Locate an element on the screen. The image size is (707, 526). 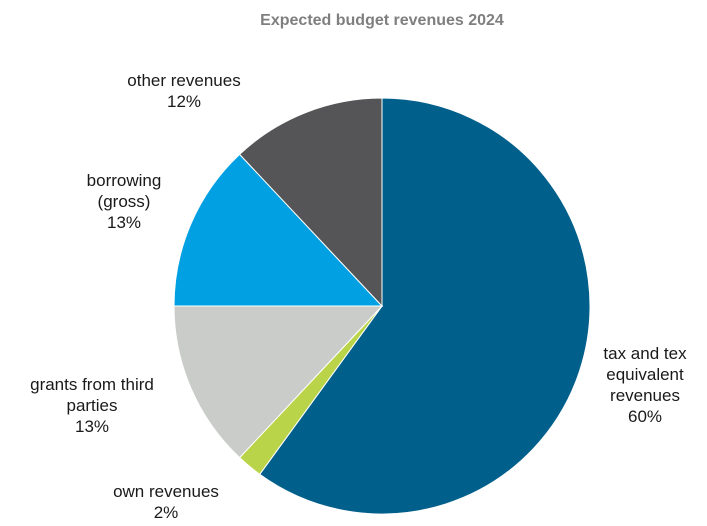
slice-label-3: grants from third parties 13% is located at coordinates (92, 405).